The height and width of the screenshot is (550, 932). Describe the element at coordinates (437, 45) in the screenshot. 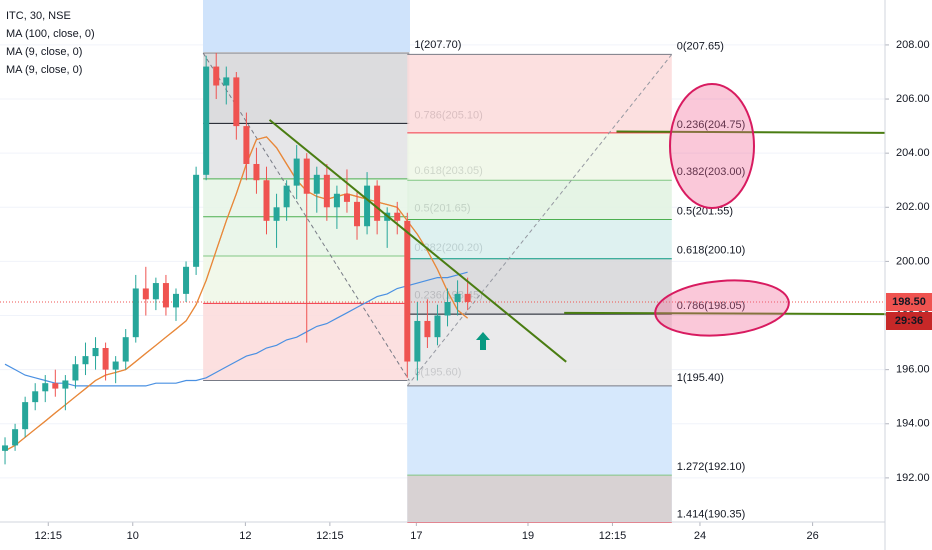

I see `fib-label: 1(207.70)` at that location.